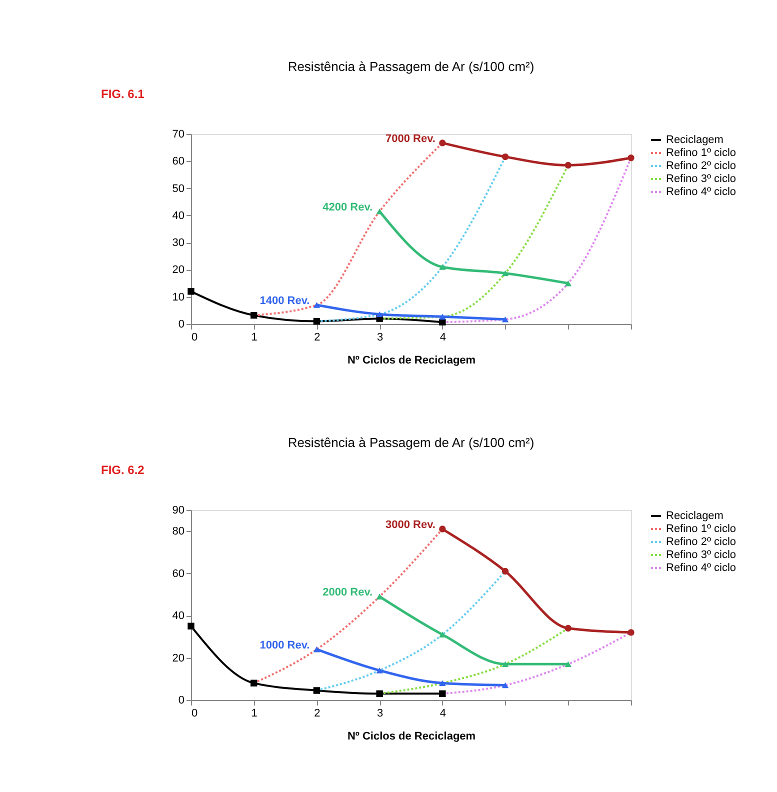 The image size is (777, 792). What do you see at coordinates (178, 134) in the screenshot?
I see `y-tick-label: 70` at bounding box center [178, 134].